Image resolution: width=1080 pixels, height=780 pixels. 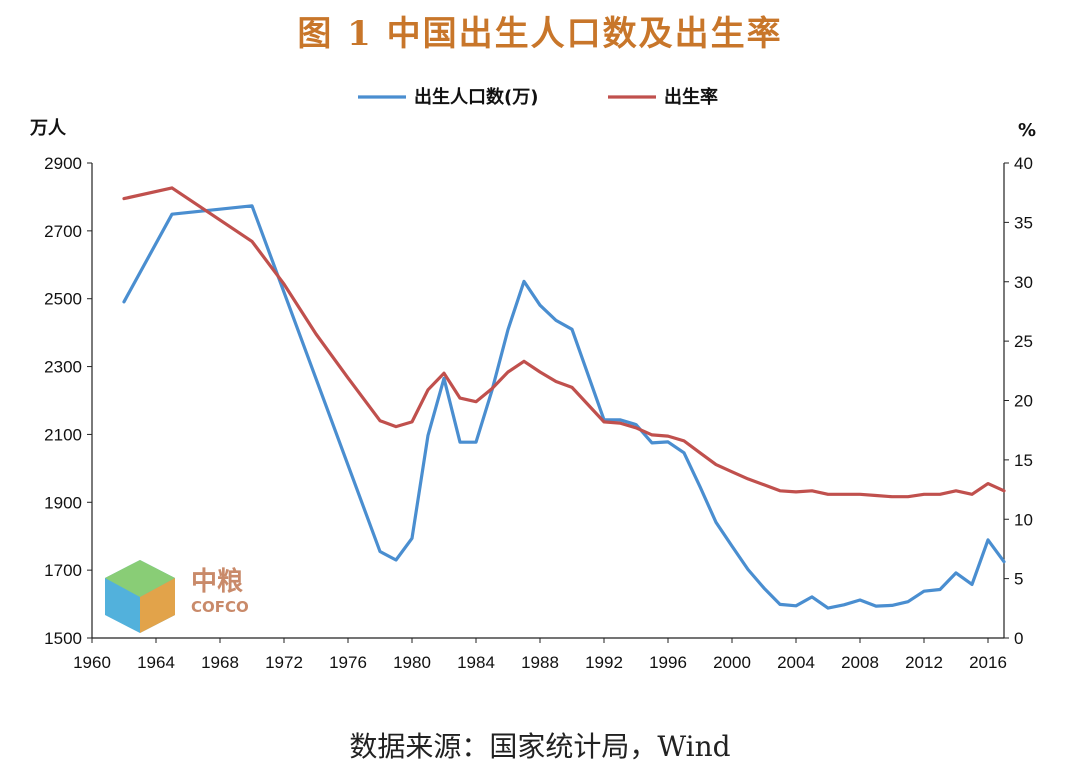 I want to click on logo-text-cn: 中粮, so click(x=217, y=581).